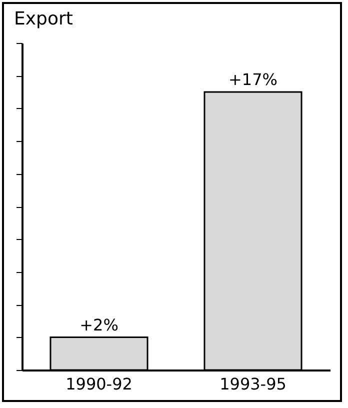  Describe the element at coordinates (253, 80) in the screenshot. I see `data-label: +17%` at that location.